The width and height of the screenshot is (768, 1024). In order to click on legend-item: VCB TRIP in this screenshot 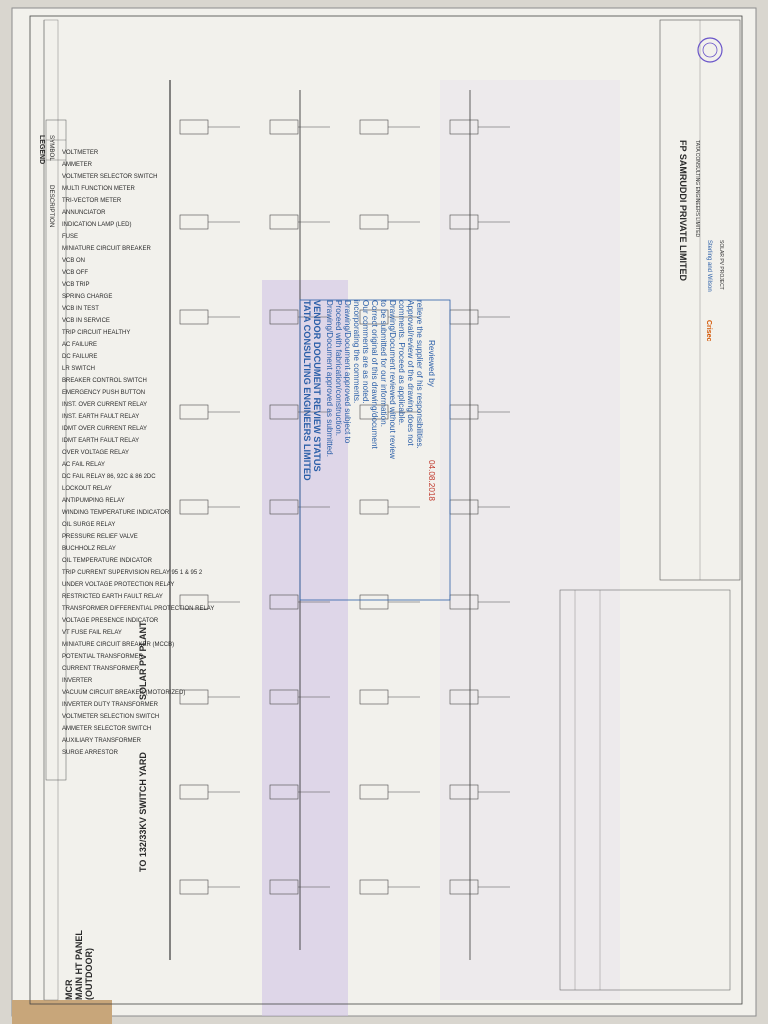, I will do `click(76, 285)`.